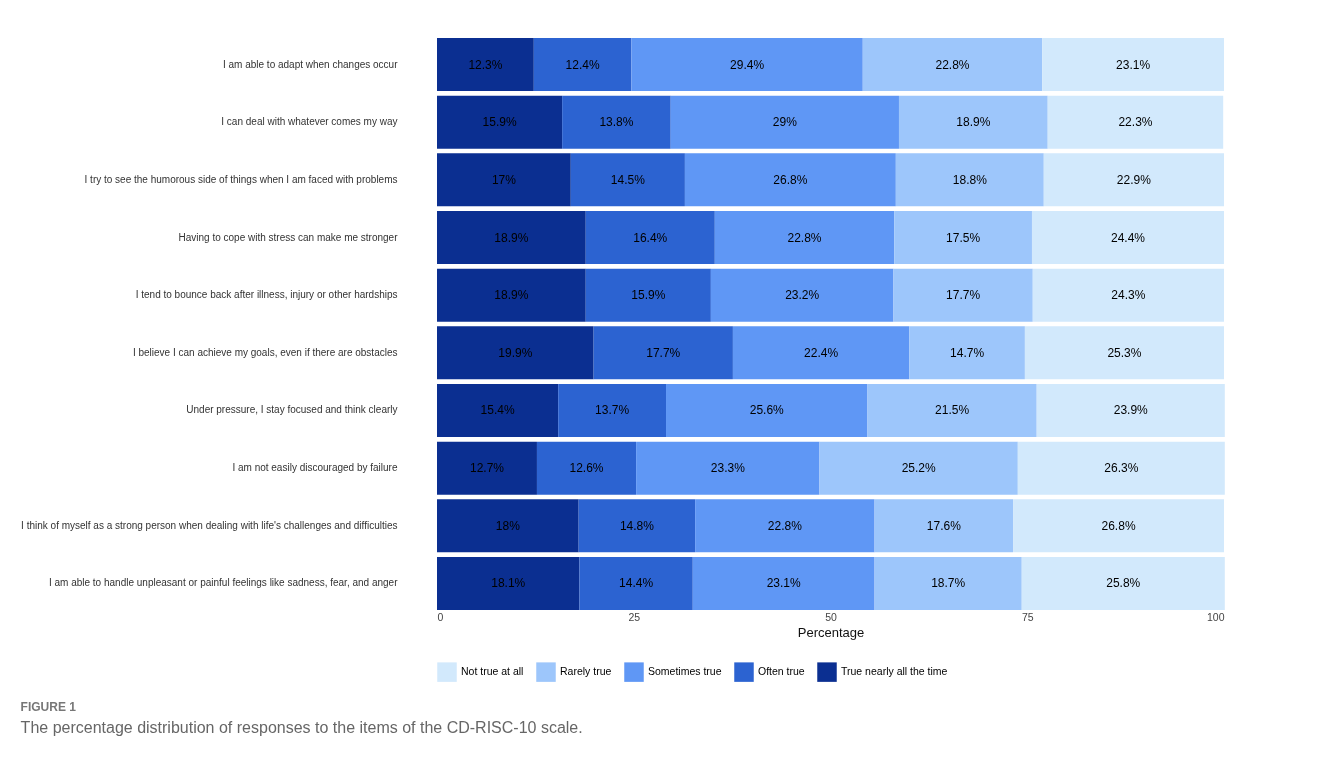  I want to click on data-label: 18%, so click(508, 525).